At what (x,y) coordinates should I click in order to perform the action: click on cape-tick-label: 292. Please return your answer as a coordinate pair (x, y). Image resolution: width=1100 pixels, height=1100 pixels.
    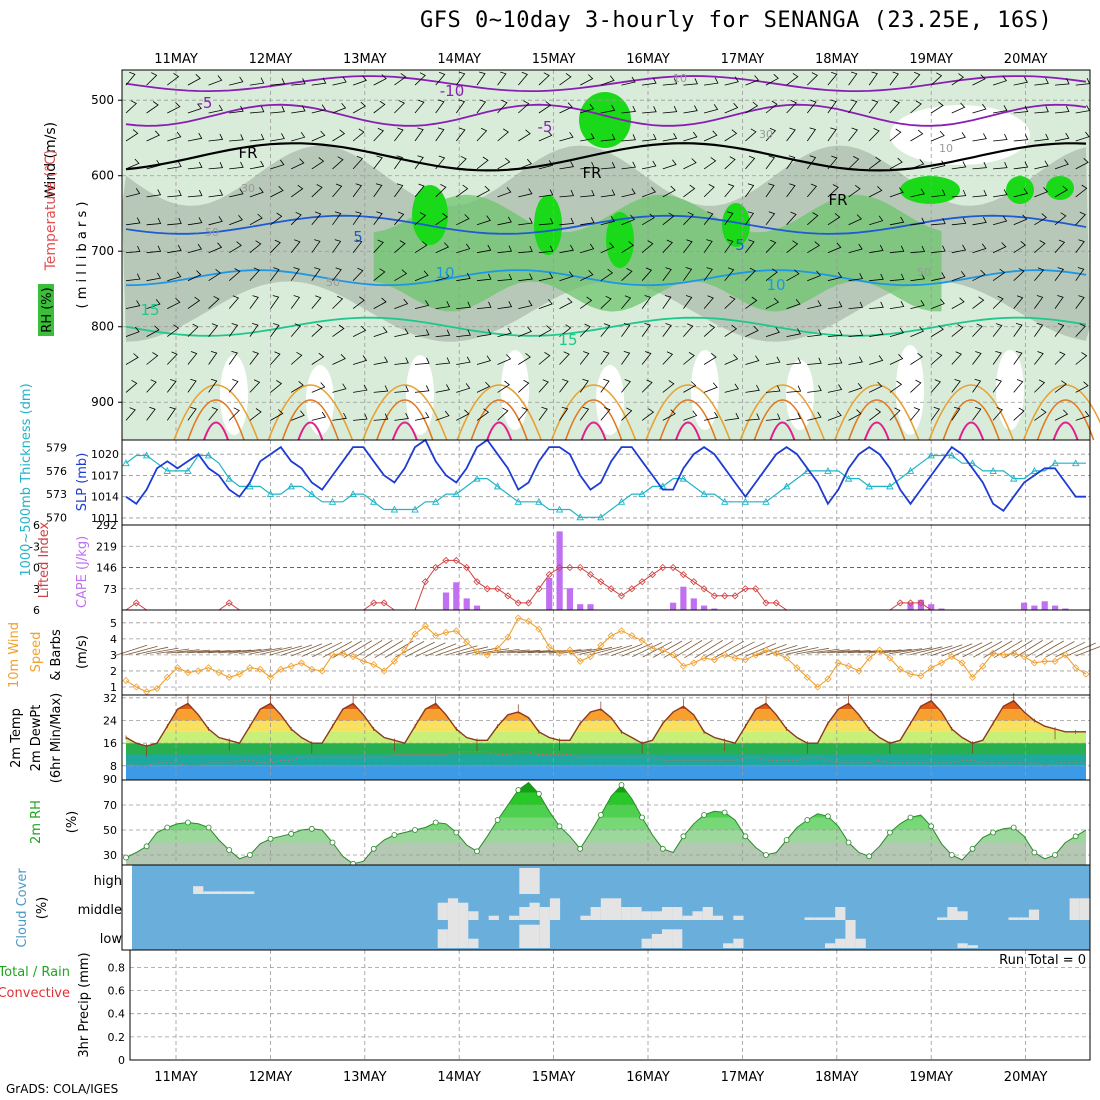
    Looking at the image, I should click on (106, 525).